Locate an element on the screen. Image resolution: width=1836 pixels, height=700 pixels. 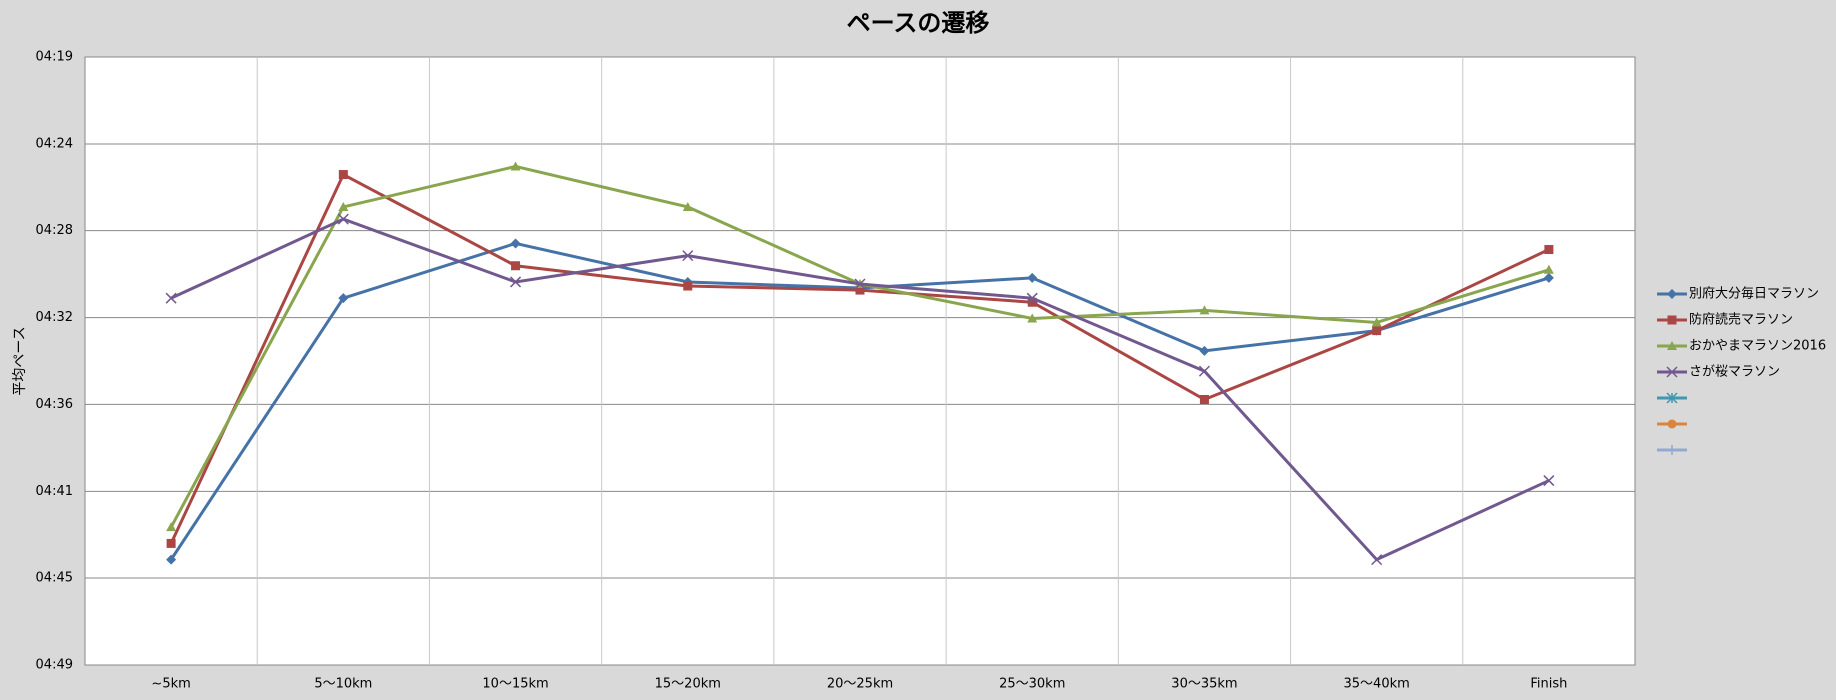
legend-label: 別府大分毎日マラソン is located at coordinates (1754, 294).